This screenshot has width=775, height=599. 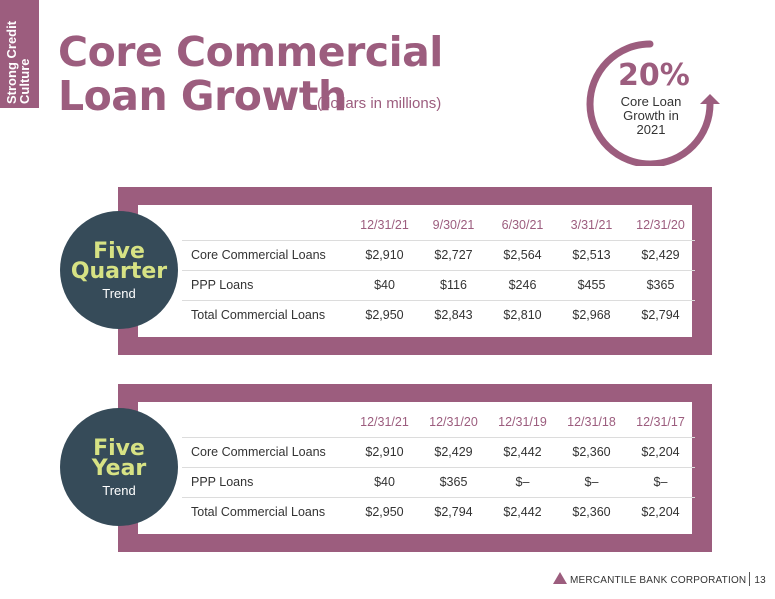 I want to click on growth-caption-line2: Growth in, so click(x=651, y=115).